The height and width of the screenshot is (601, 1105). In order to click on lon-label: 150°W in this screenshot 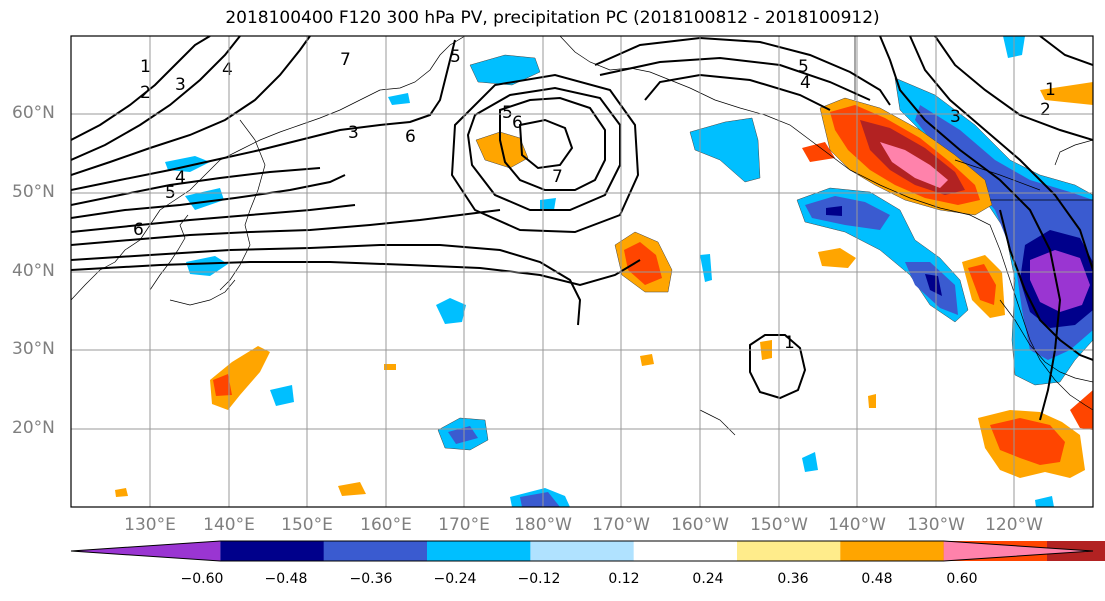, I will do `click(779, 525)`.